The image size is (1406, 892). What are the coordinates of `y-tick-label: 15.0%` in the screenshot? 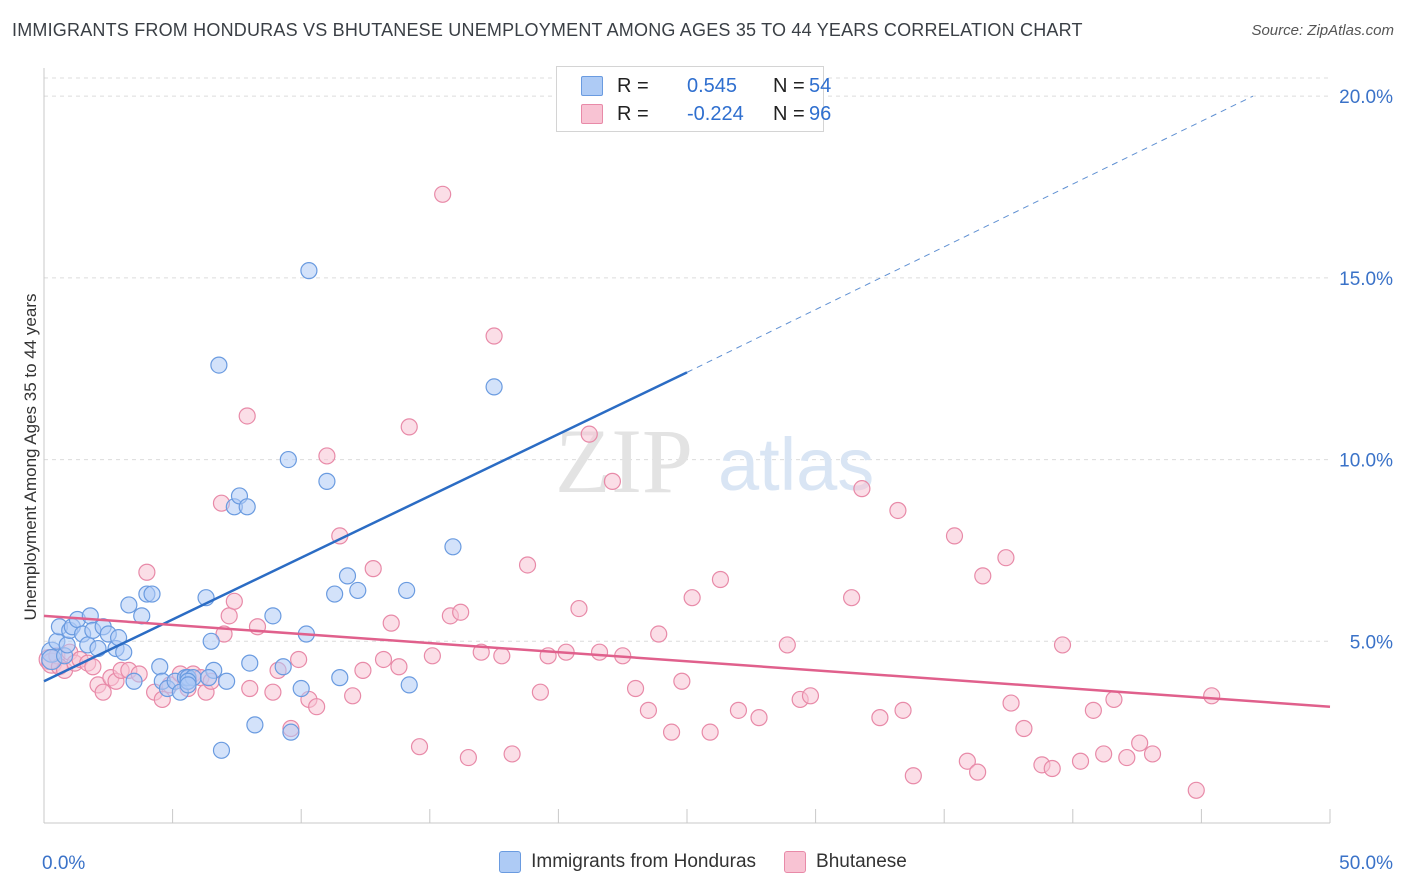 It's located at (1366, 279).